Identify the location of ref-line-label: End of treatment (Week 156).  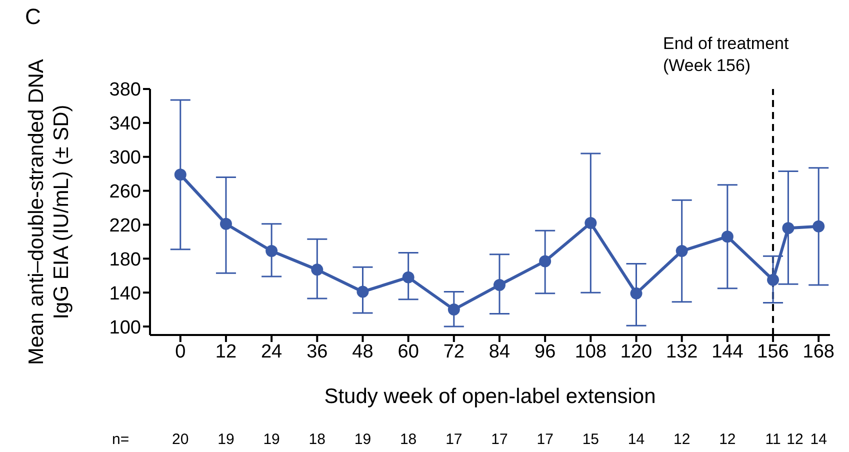
(726, 55).